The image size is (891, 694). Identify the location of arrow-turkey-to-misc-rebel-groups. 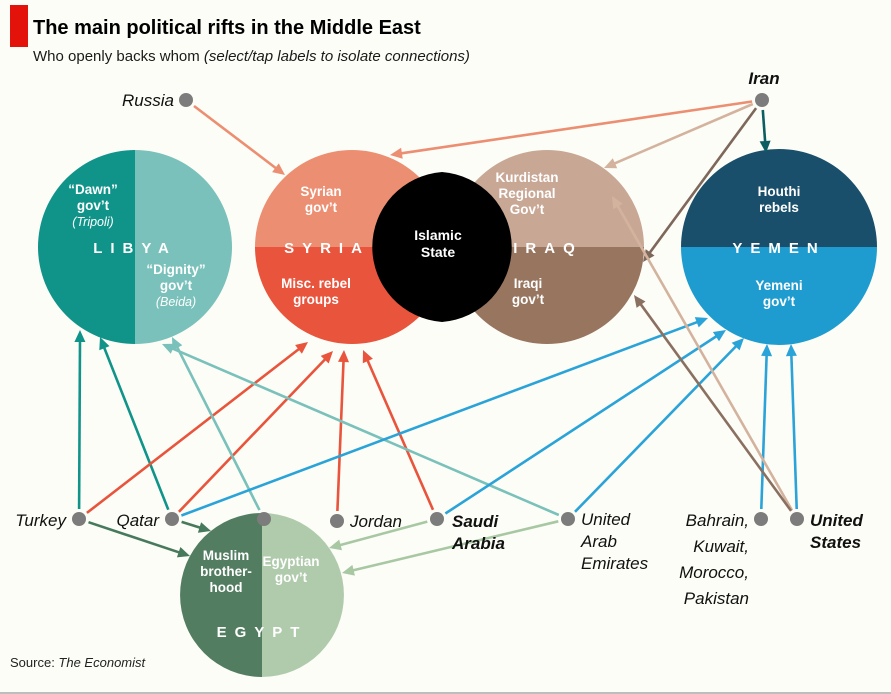
(197, 428).